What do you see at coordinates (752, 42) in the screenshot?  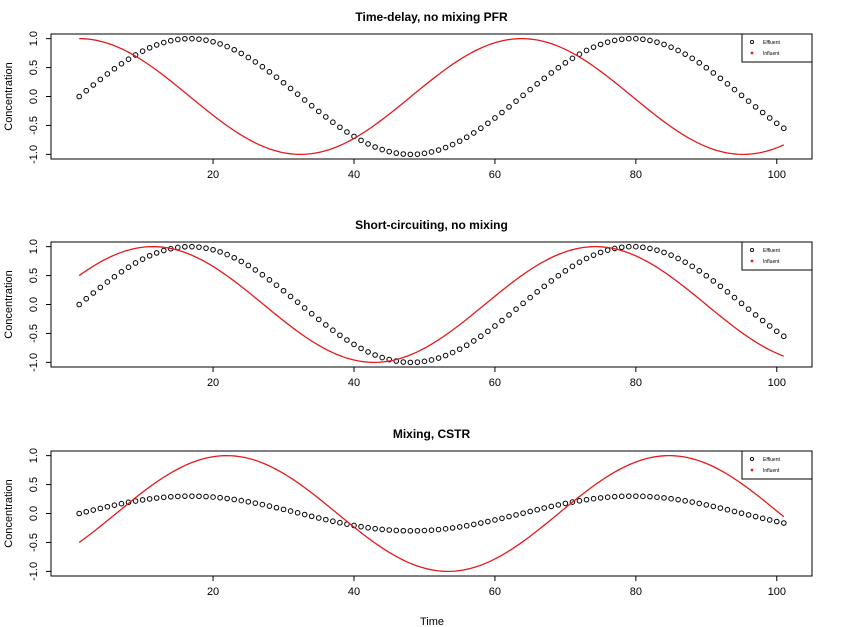 I see `panel-1-legend-marker` at bounding box center [752, 42].